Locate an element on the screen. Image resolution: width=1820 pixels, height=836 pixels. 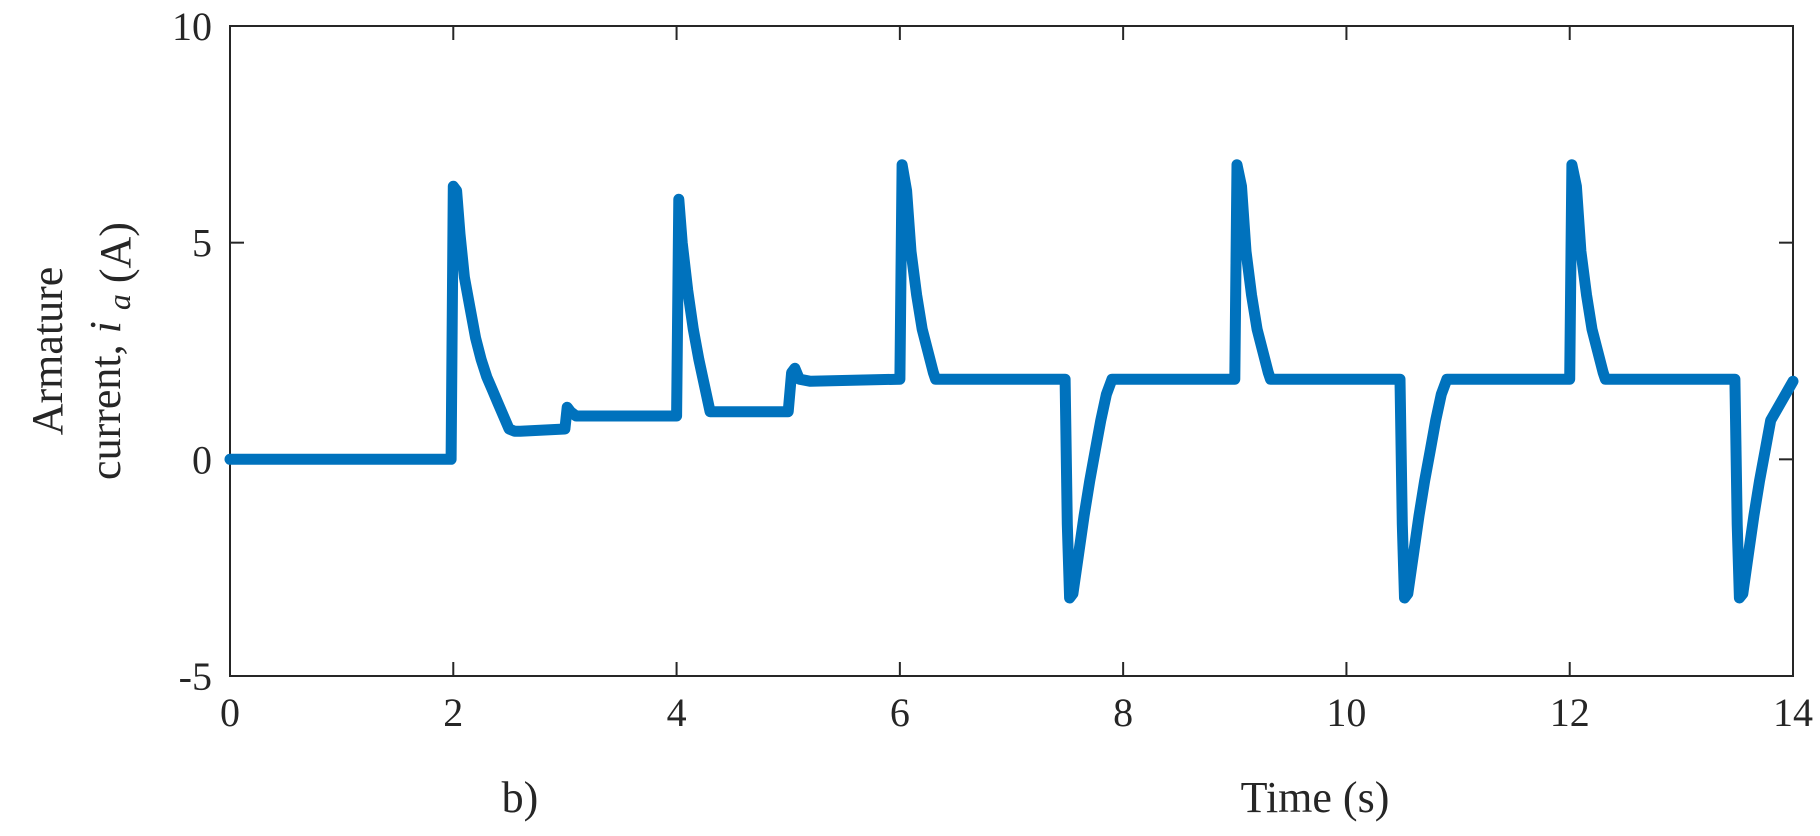
y-axis-title-prefix: current, is located at coordinates (105, 412).